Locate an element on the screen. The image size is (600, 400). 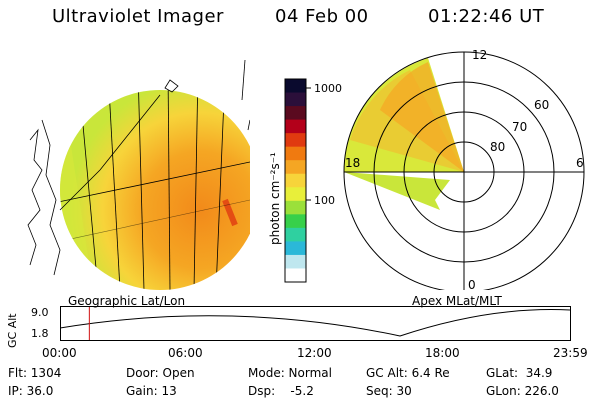
glon-value: GLon: 226.0 is located at coordinates (522, 391).